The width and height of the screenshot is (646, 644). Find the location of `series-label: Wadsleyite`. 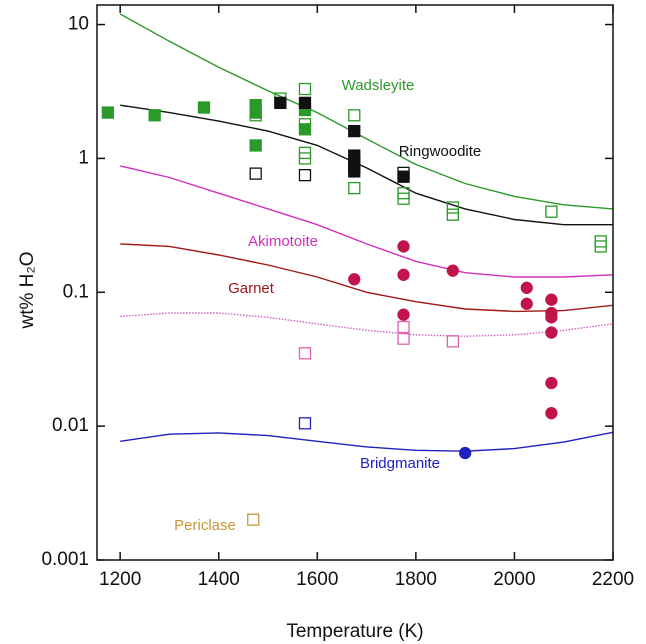

series-label: Wadsleyite is located at coordinates (378, 85).